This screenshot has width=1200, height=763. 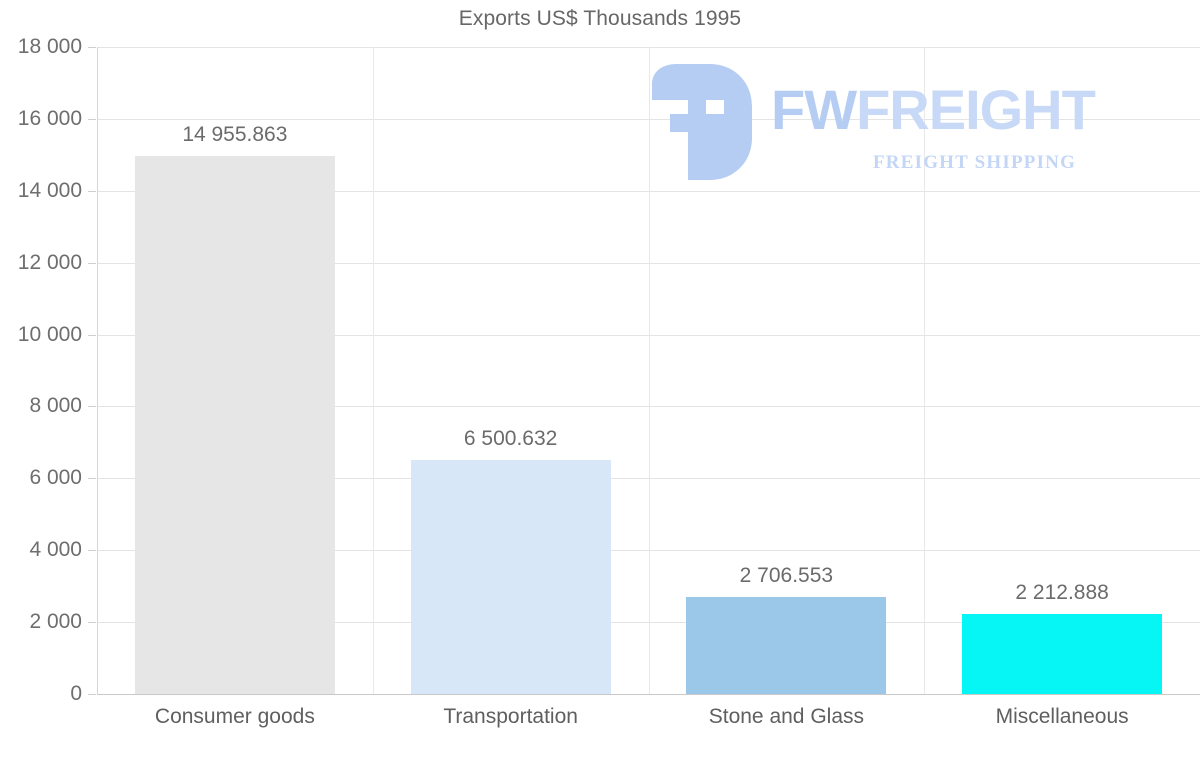 What do you see at coordinates (55, 406) in the screenshot?
I see `y-axis-tick-label: 8 000` at bounding box center [55, 406].